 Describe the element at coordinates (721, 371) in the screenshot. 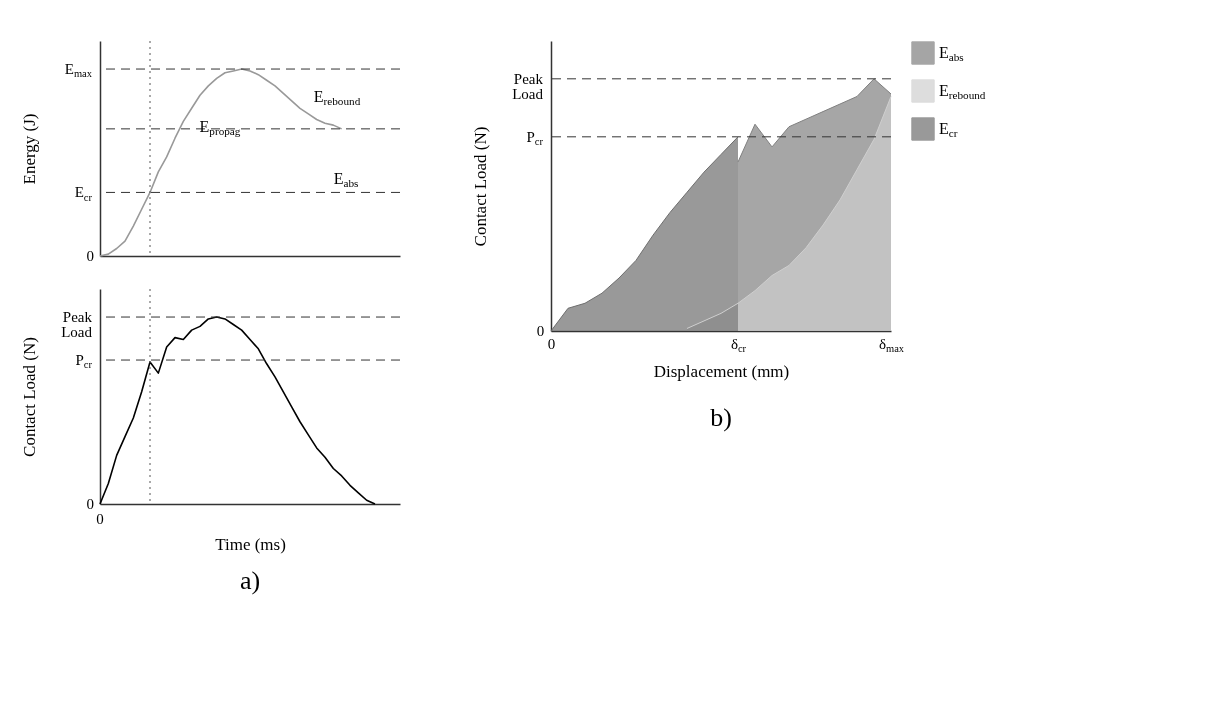

I see `x-axis-title: Displacement (mm)` at that location.